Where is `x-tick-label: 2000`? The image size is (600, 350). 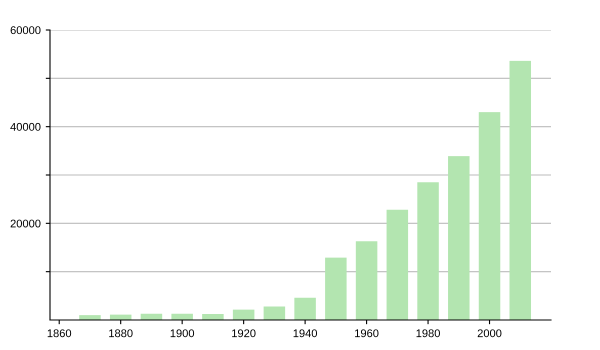
x-tick-label: 2000 is located at coordinates (490, 333).